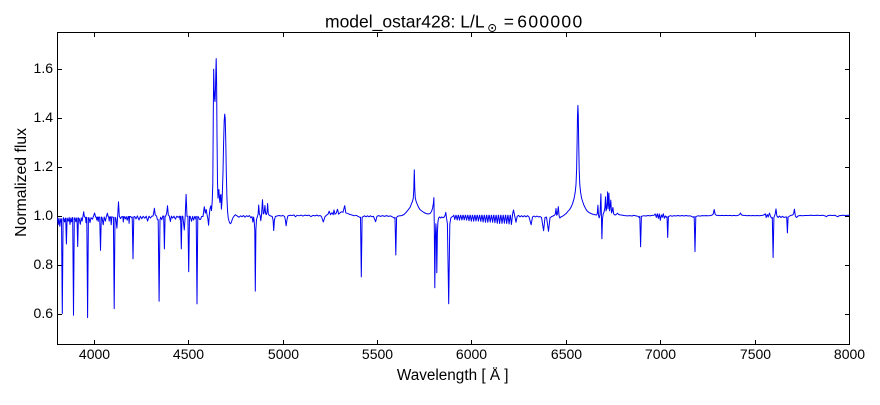  What do you see at coordinates (44, 68) in the screenshot?
I see `svg-text: 1.6` at bounding box center [44, 68].